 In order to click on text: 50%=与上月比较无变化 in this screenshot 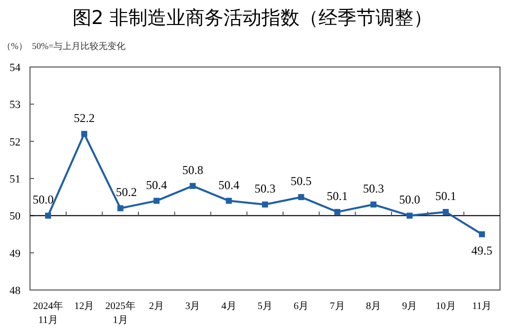, I will do `click(79, 46)`.